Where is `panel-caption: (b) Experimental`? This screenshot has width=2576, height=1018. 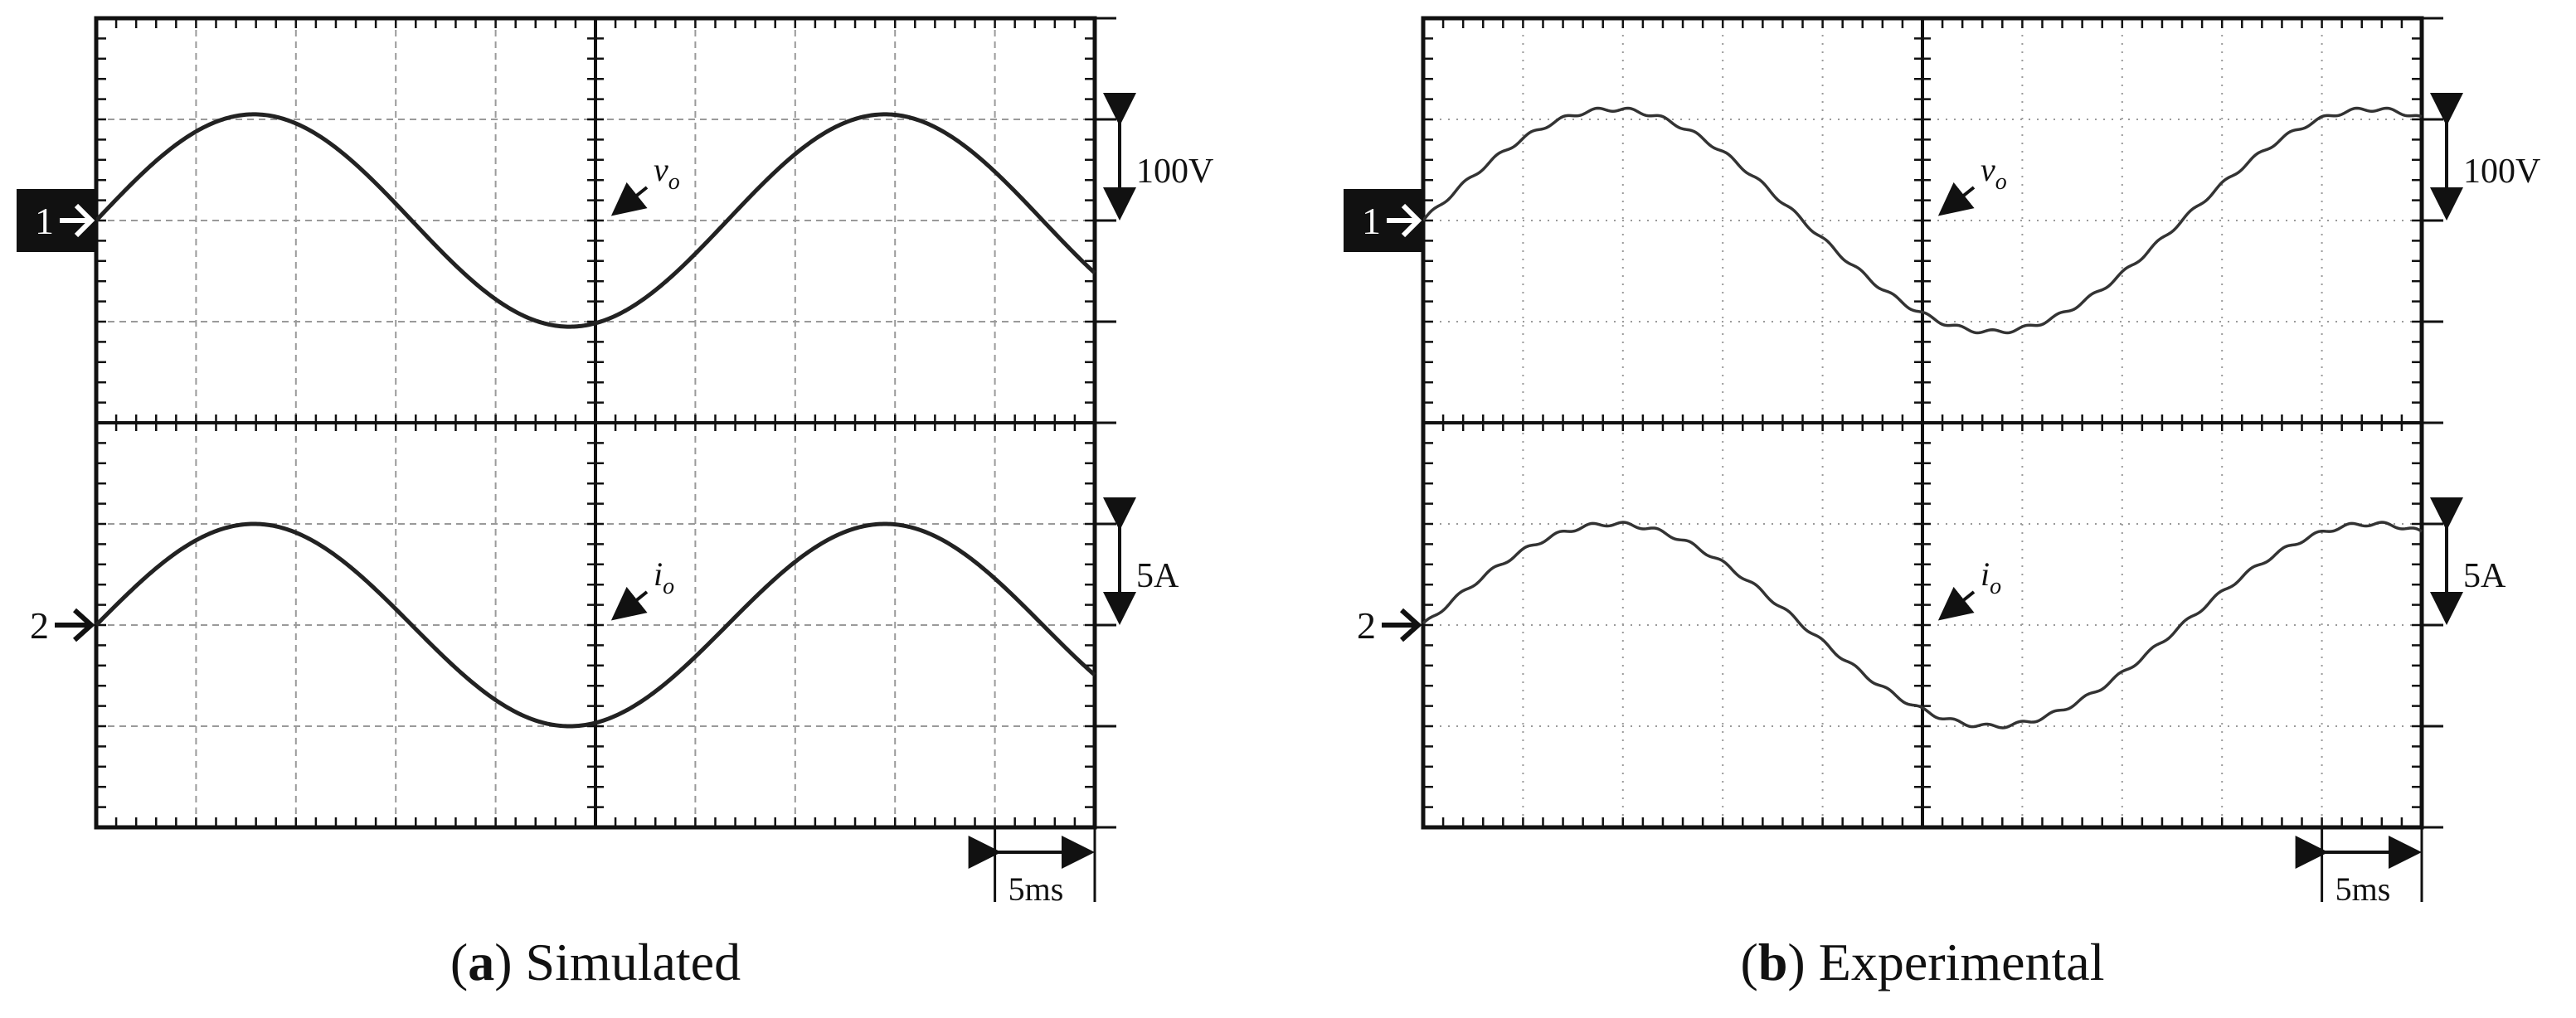 panel-caption: (b) Experimental is located at coordinates (1923, 962).